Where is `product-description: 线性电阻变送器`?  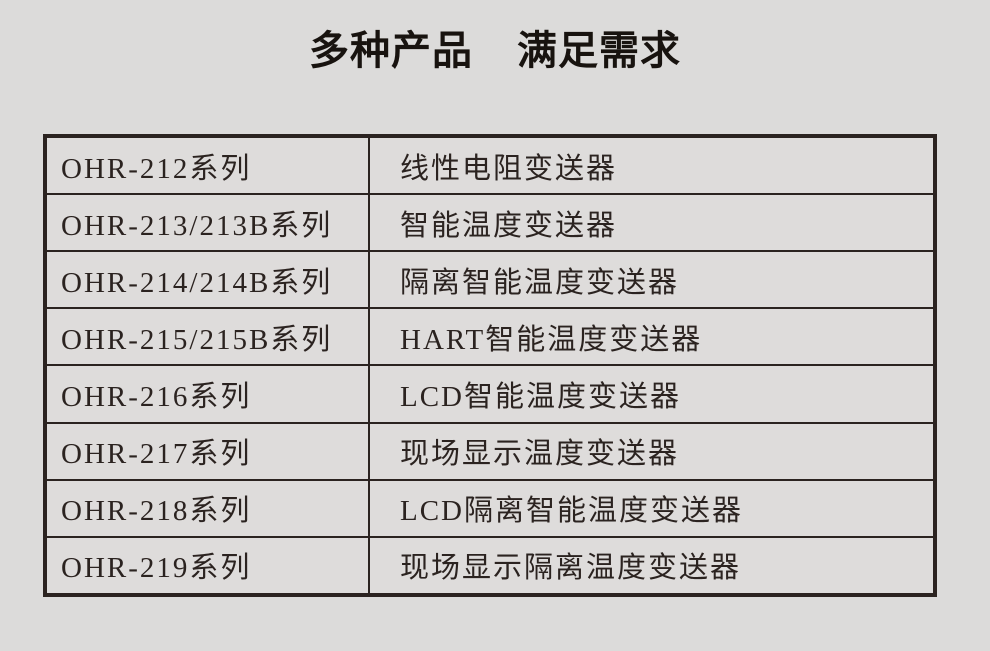 product-description: 线性电阻变送器 is located at coordinates (652, 165).